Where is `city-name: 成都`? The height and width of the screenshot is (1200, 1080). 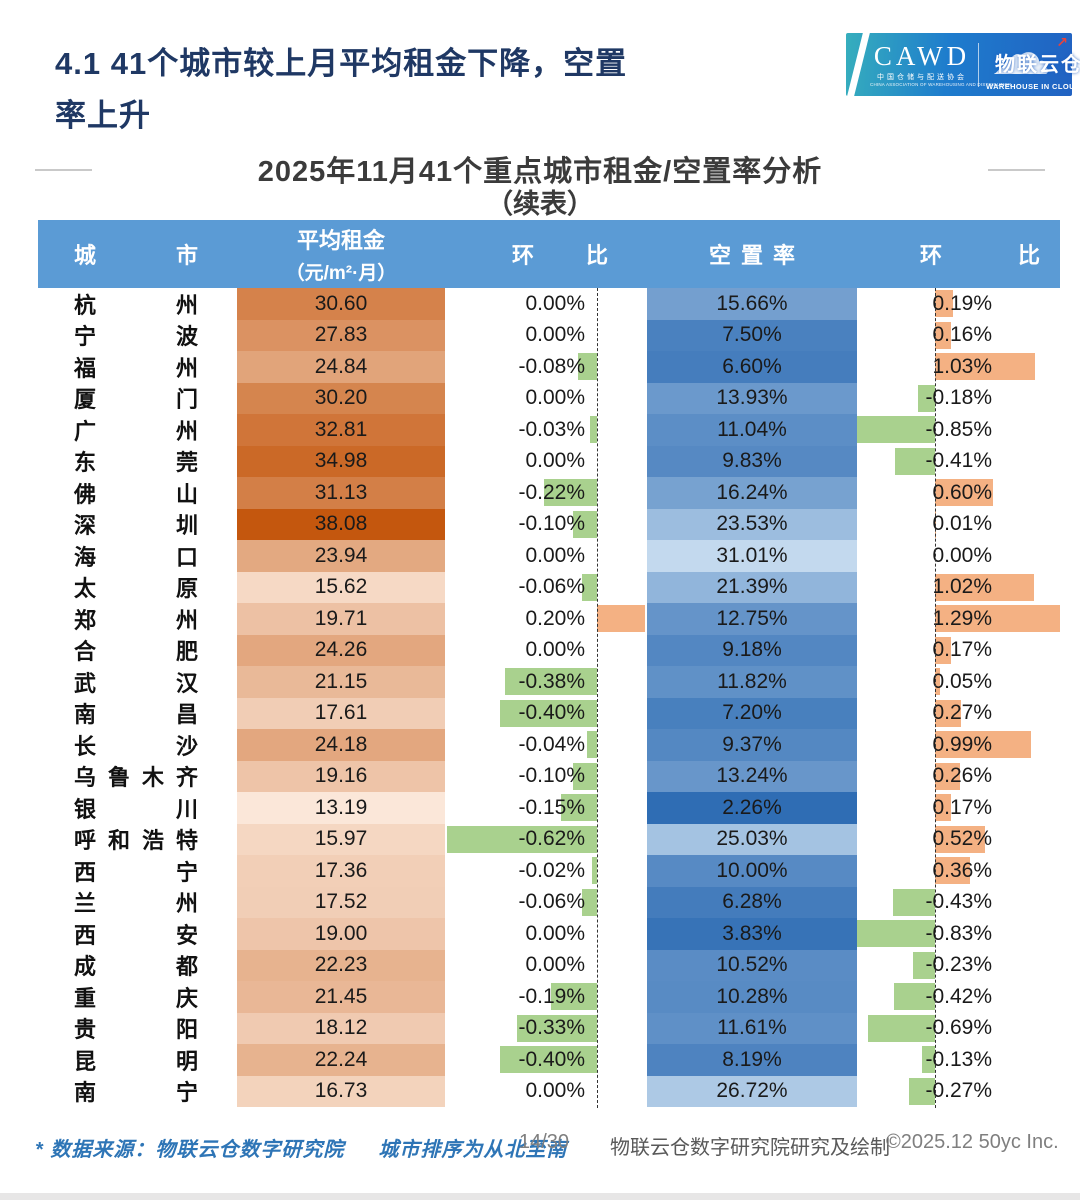 city-name: 成都 is located at coordinates (136, 967).